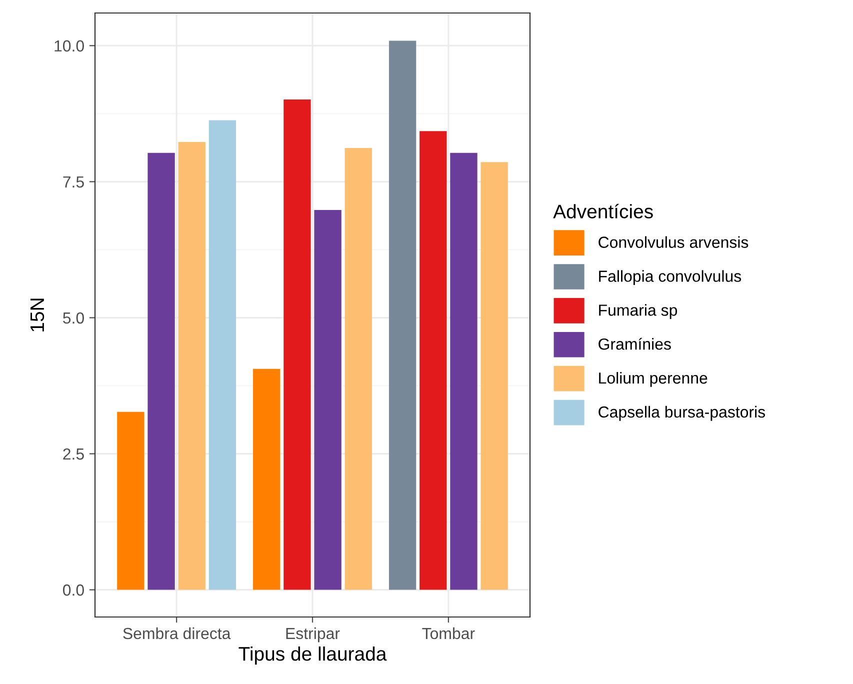  I want to click on x-tick-label: Estripar, so click(313, 634).